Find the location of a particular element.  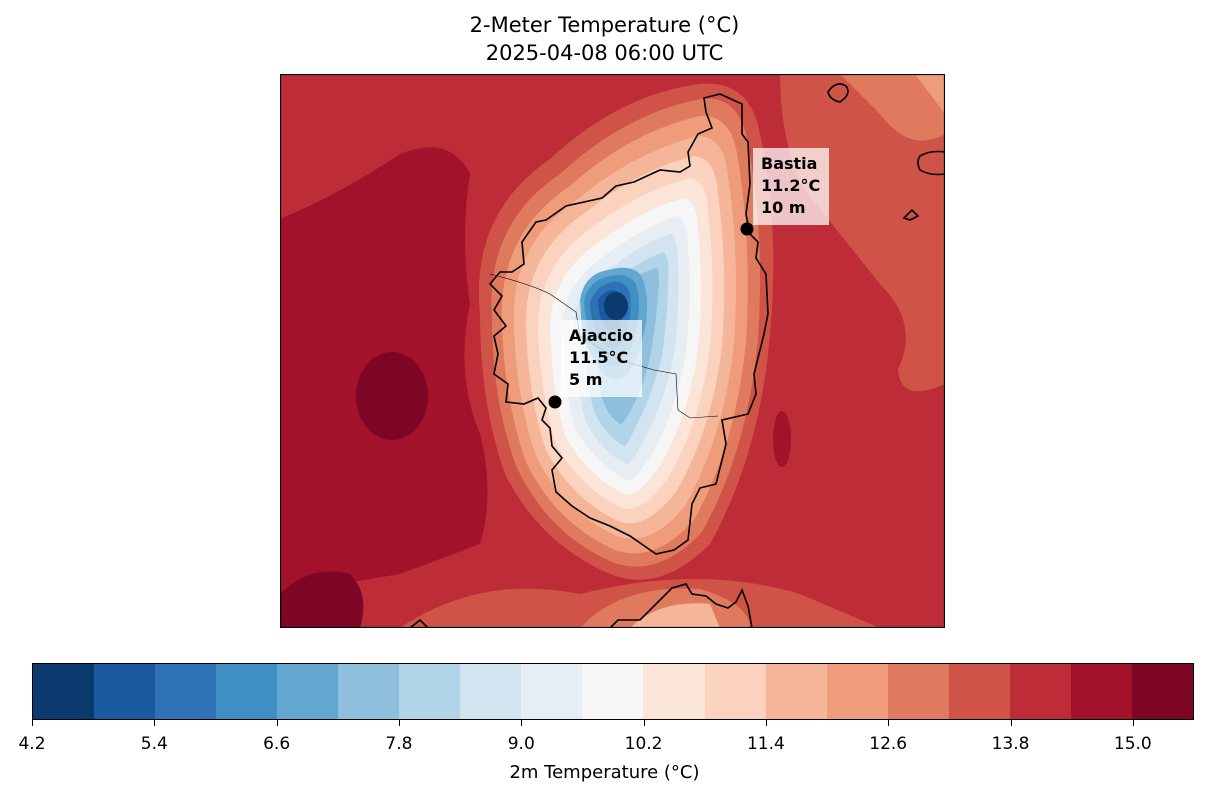

field-15-0-sw is located at coordinates (322, 599).